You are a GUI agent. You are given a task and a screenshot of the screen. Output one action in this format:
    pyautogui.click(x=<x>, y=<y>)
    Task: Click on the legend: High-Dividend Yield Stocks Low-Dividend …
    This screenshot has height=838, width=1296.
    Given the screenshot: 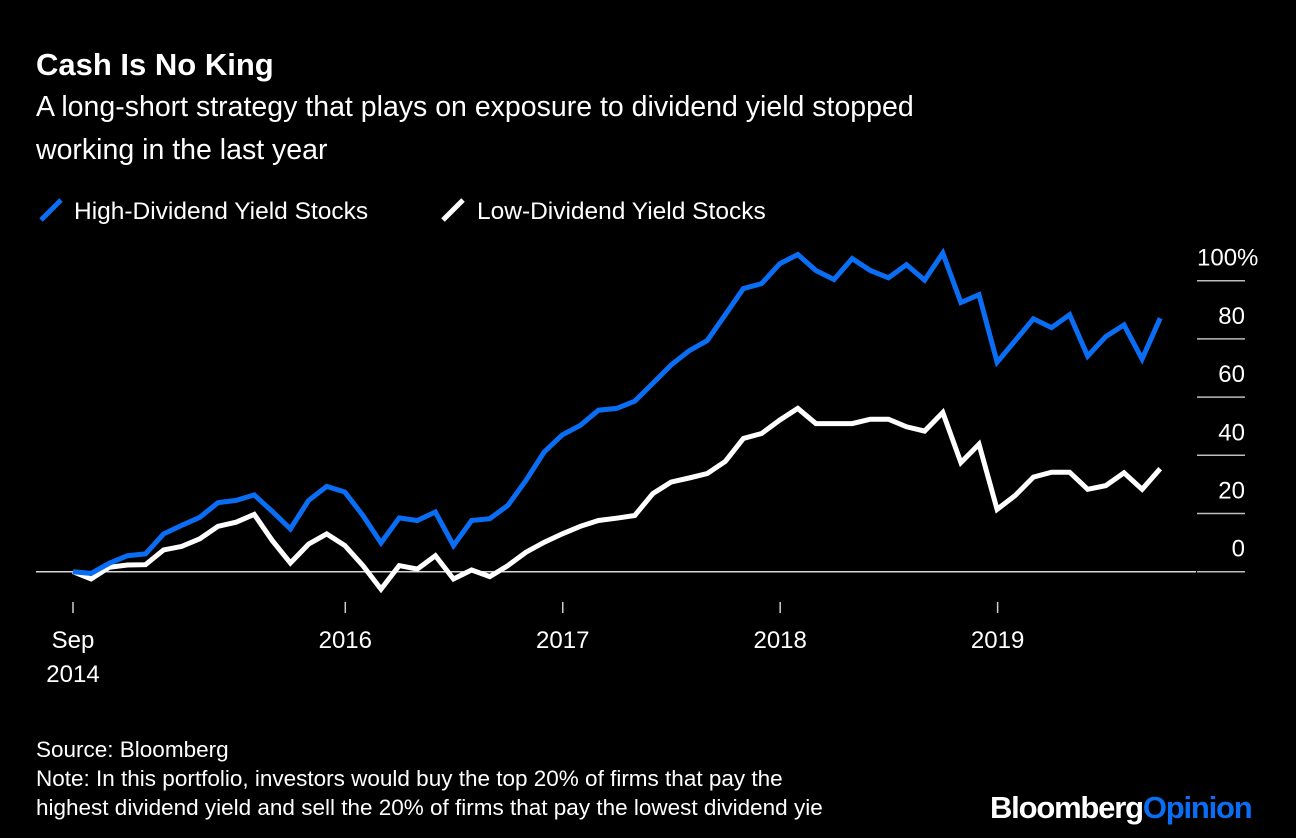 What is the action you would take?
    pyautogui.click(x=402, y=211)
    